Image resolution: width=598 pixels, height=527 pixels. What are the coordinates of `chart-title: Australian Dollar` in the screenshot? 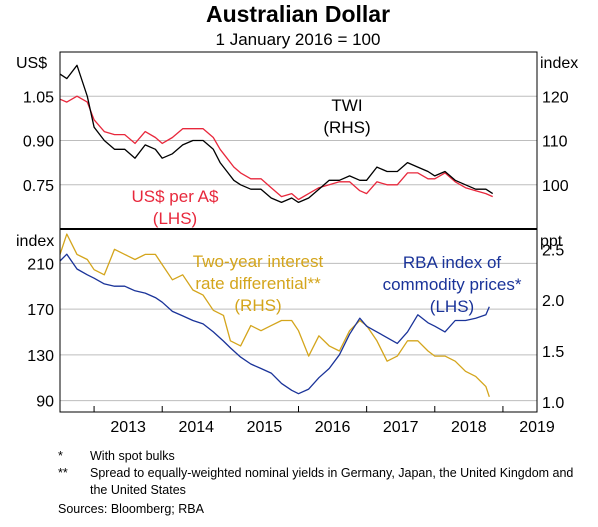 It's located at (298, 14).